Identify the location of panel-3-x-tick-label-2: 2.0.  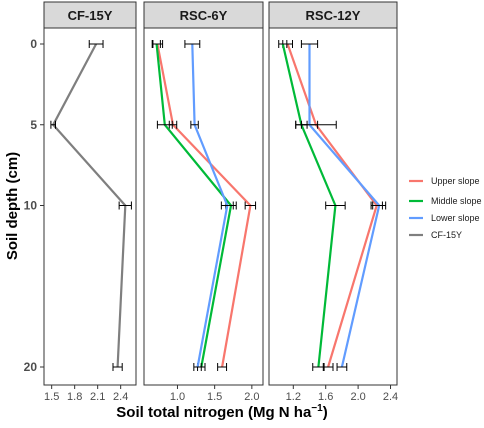
(357, 397).